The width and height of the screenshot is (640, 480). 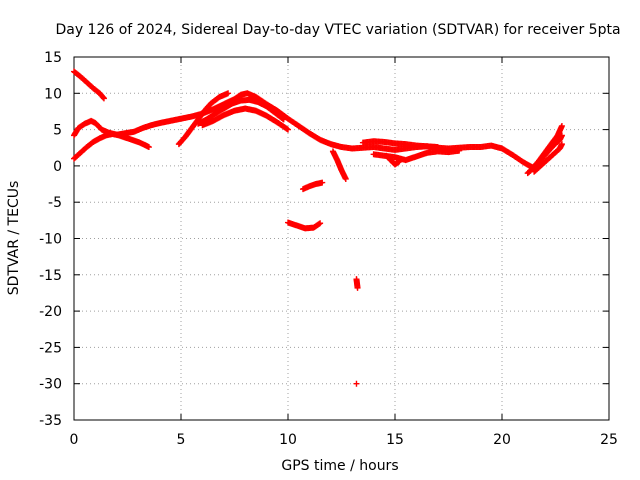 What do you see at coordinates (50, 276) in the screenshot?
I see `y-tick-label: -15` at bounding box center [50, 276].